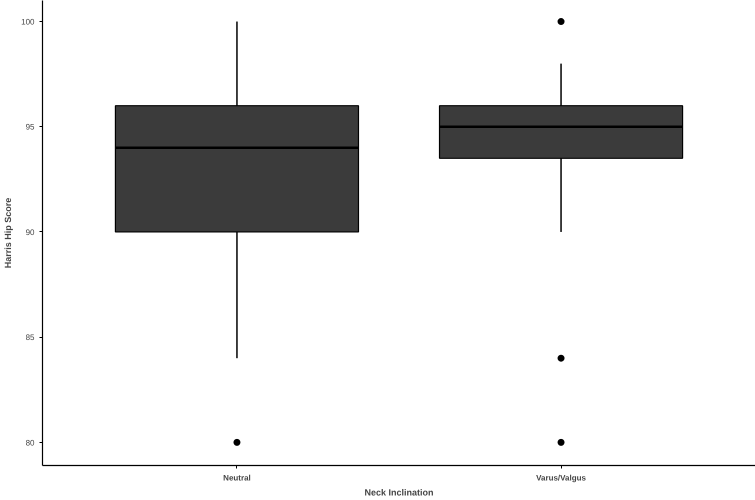 The height and width of the screenshot is (500, 755). What do you see at coordinates (8, 233) in the screenshot?
I see `y-axis-title: Harris Hip Score` at bounding box center [8, 233].